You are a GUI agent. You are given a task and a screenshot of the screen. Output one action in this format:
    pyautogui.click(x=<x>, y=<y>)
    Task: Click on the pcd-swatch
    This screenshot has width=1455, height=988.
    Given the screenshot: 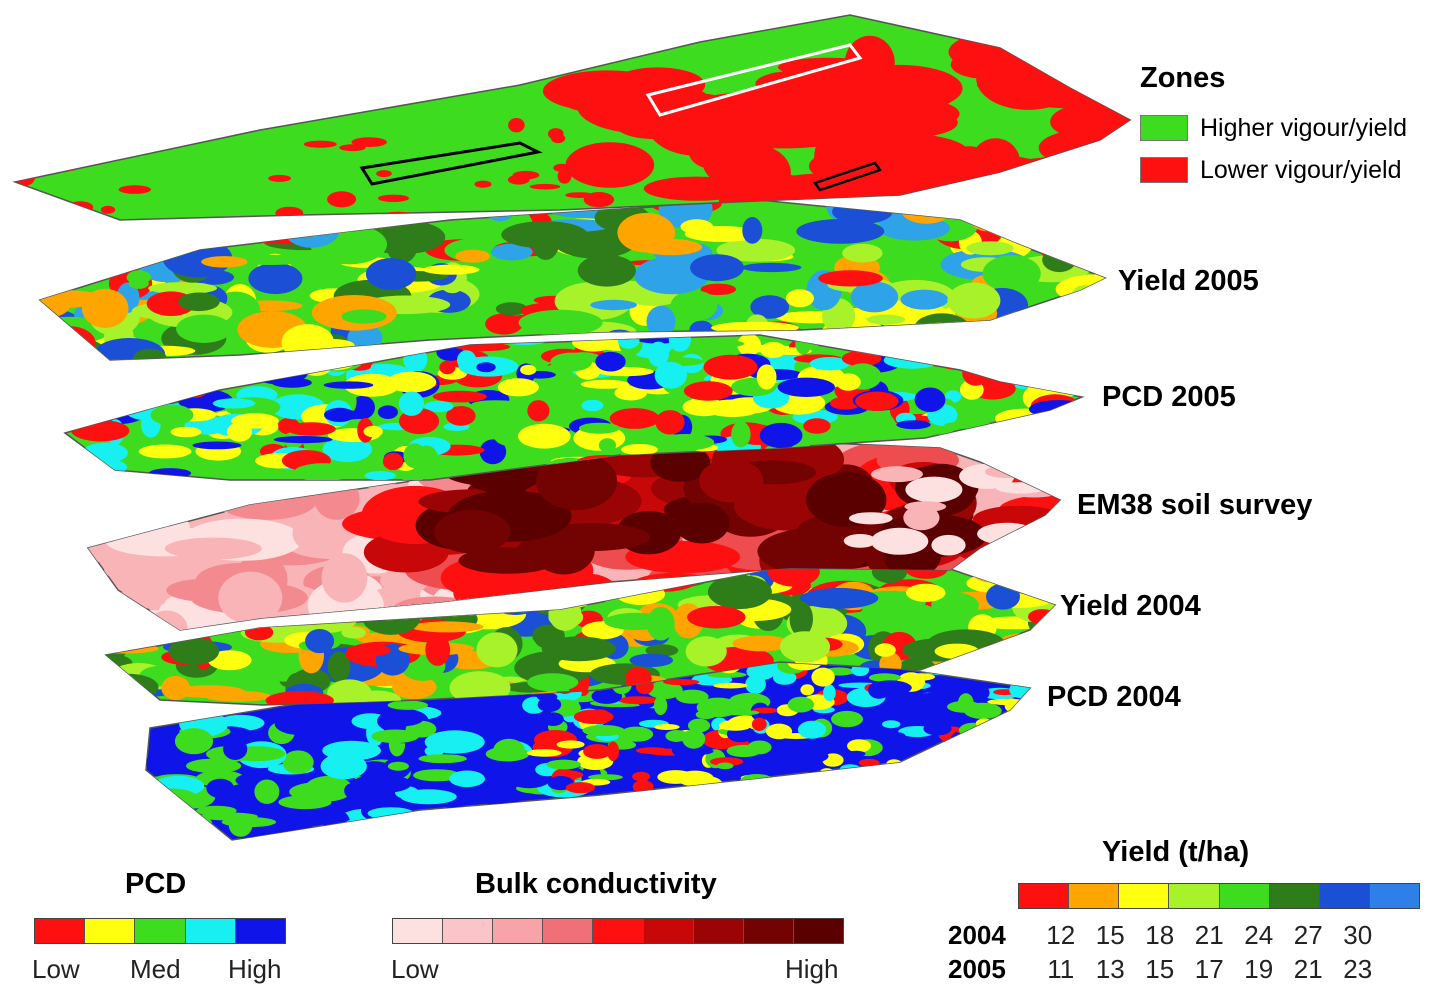 What is the action you would take?
    pyautogui.click(x=160, y=931)
    